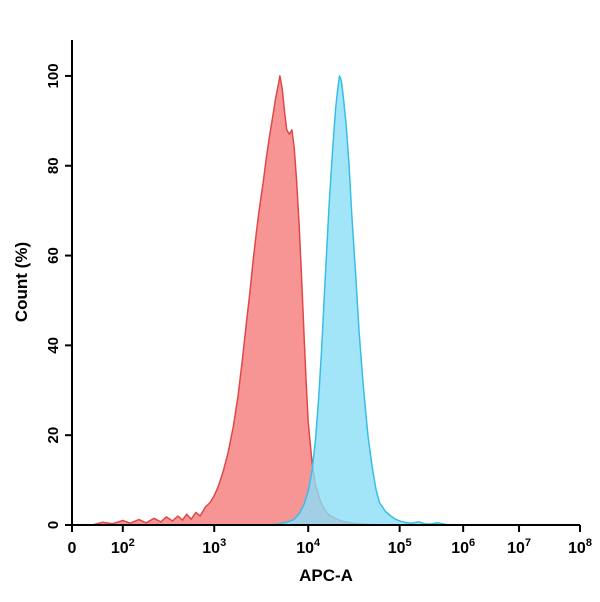 The image size is (600, 602). Describe the element at coordinates (53, 165) in the screenshot. I see `y-tick-label: 80` at that location.